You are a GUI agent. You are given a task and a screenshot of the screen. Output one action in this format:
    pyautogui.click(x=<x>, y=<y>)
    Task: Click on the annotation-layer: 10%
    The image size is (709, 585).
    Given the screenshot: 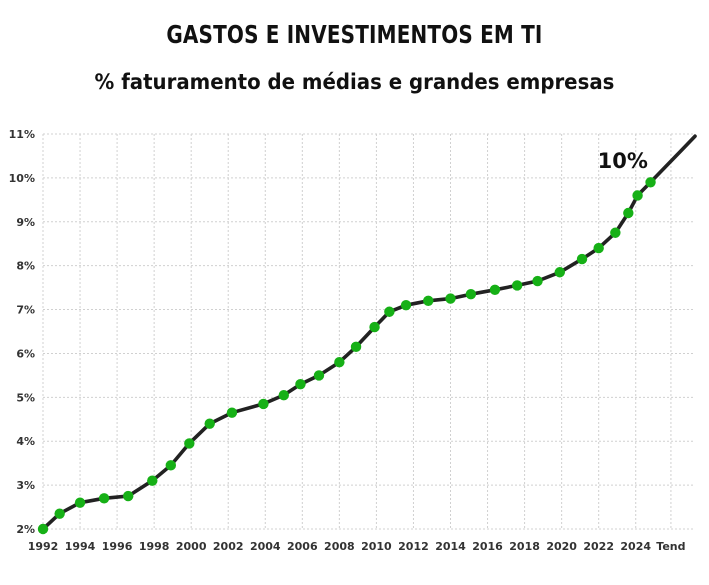 What is the action you would take?
    pyautogui.click(x=623, y=161)
    